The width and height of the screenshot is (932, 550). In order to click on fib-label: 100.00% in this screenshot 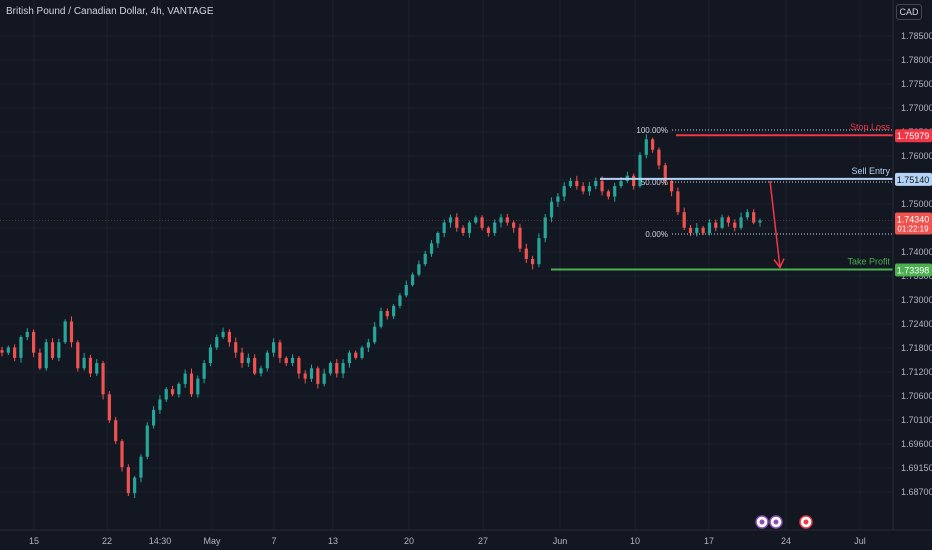, I will do `click(652, 130)`.